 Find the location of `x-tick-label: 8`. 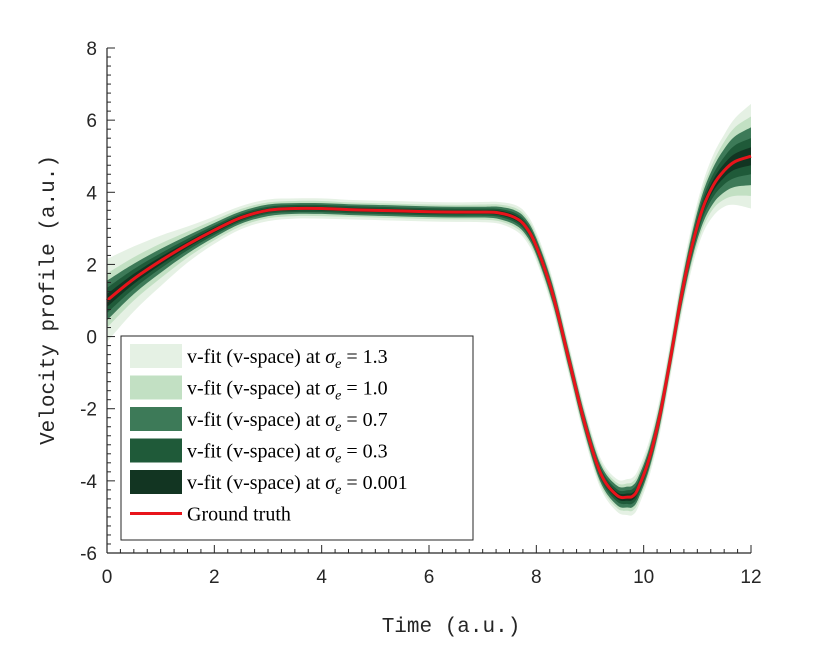

x-tick-label: 8 is located at coordinates (536, 577).